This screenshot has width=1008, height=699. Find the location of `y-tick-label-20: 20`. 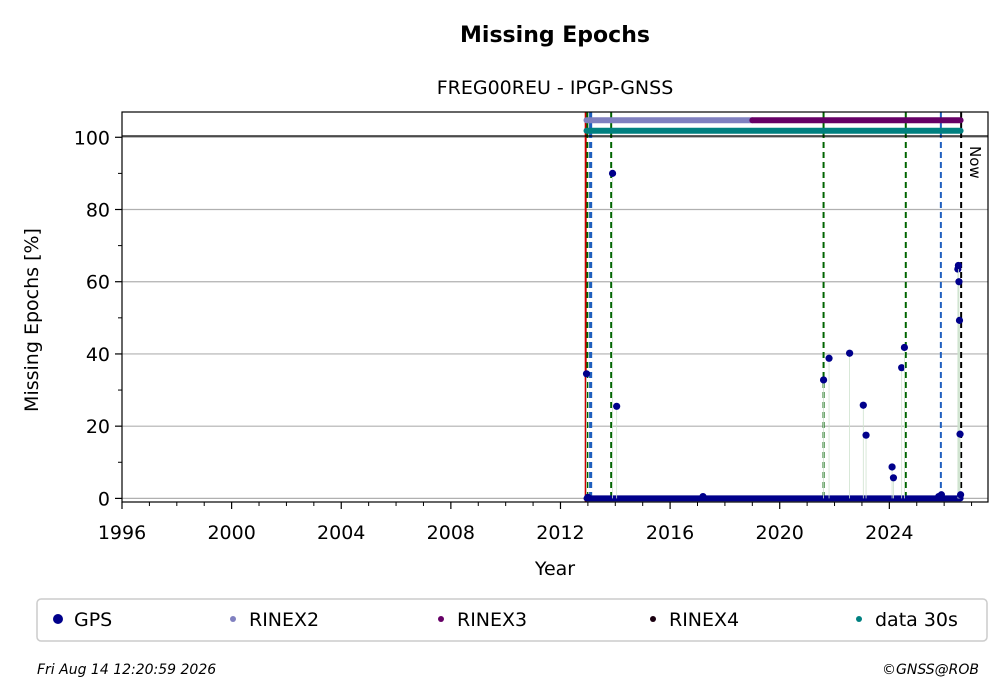

y-tick-label-20: 20 is located at coordinates (98, 427).